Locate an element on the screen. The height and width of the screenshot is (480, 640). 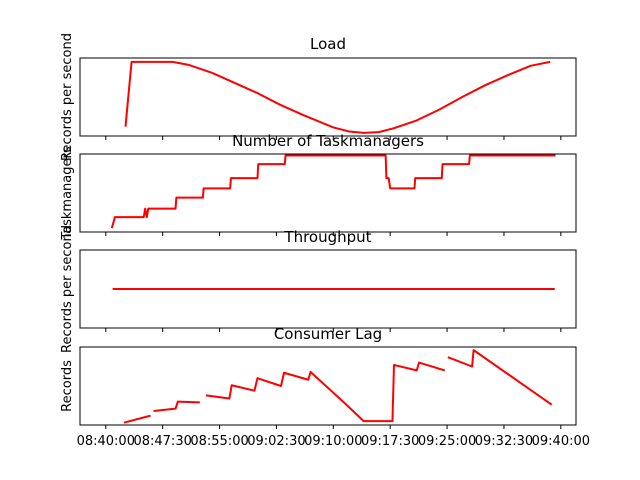
y-axis-label-consumer-lag: Records is located at coordinates (67, 386).